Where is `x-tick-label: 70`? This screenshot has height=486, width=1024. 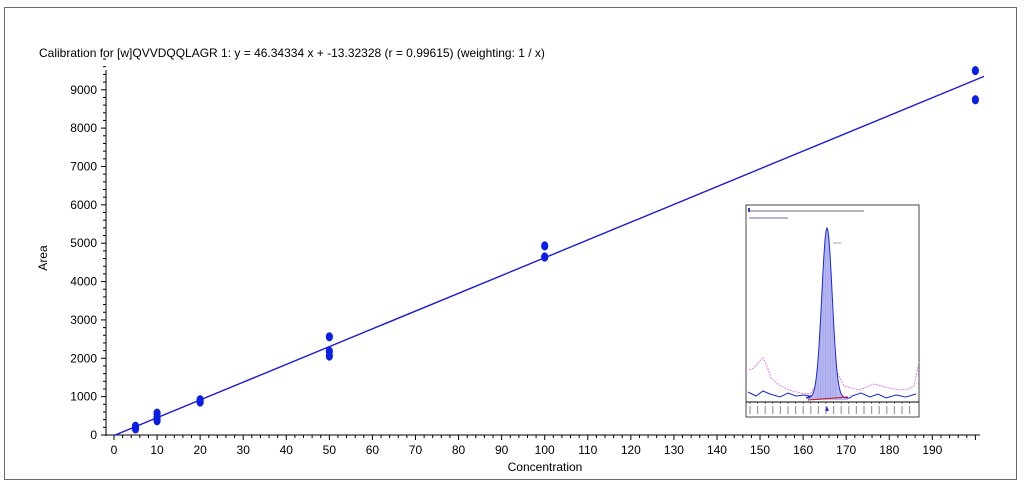
x-tick-label: 70 is located at coordinates (416, 450).